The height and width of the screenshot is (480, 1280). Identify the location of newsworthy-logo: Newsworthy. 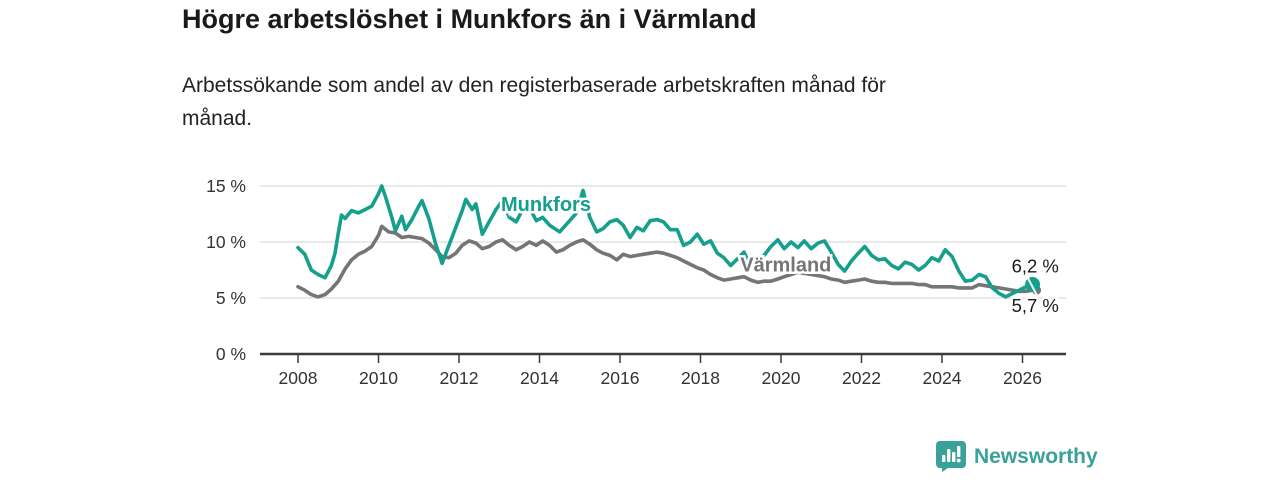
(1017, 456).